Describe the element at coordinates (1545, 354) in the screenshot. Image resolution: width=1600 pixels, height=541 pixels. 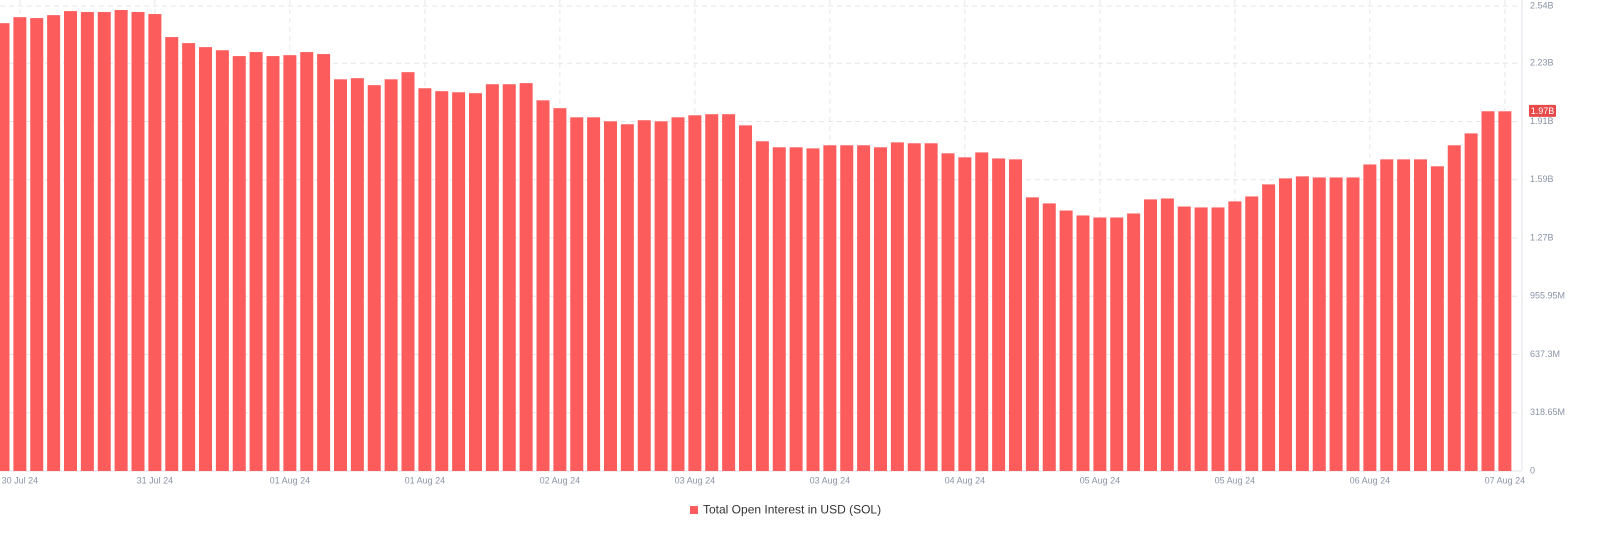
I see `y-tick-label: 637.3M` at that location.